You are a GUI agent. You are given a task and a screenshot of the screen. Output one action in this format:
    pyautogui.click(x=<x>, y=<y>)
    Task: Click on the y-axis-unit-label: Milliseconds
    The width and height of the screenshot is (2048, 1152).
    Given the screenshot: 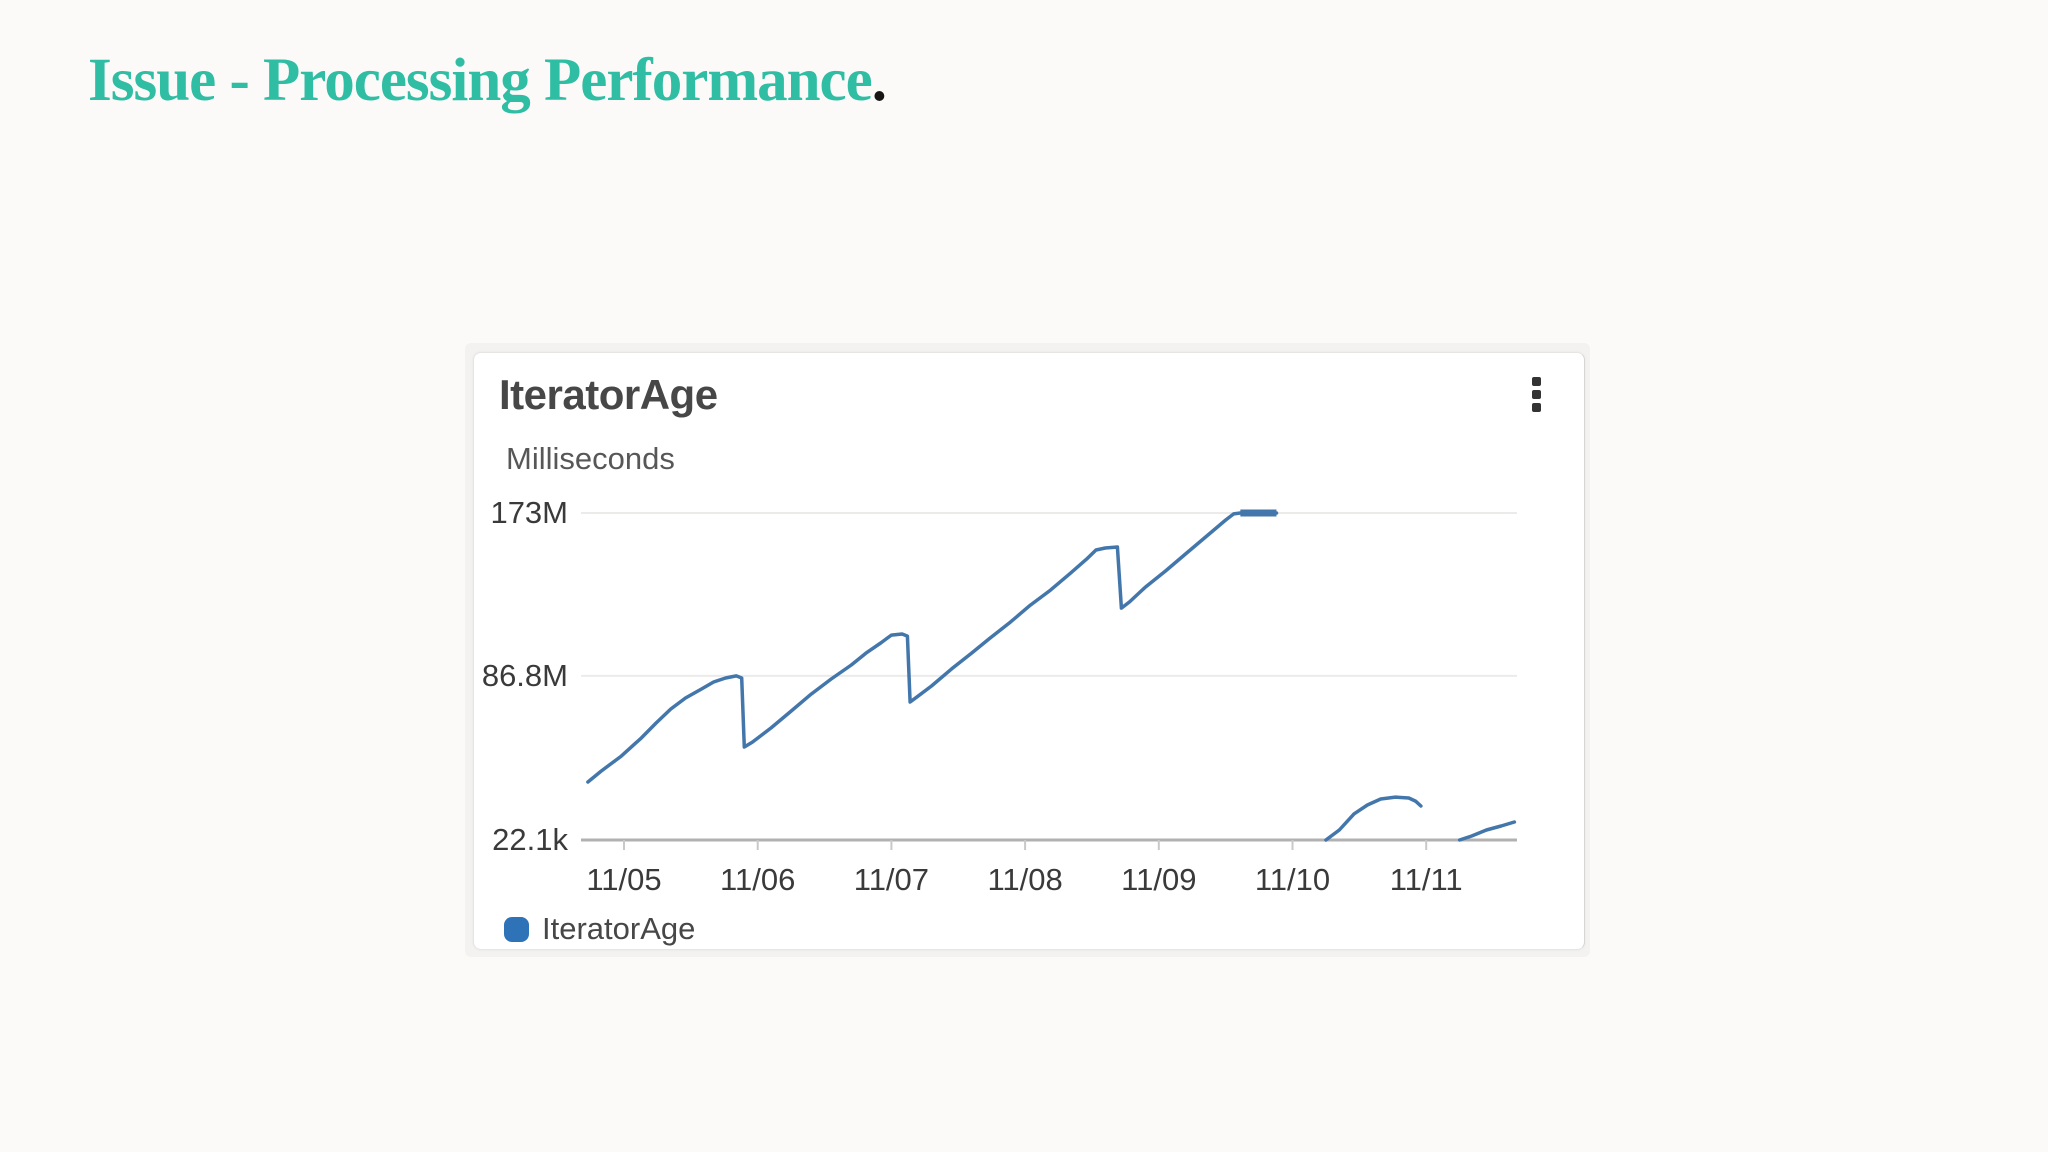 What is the action you would take?
    pyautogui.click(x=590, y=458)
    